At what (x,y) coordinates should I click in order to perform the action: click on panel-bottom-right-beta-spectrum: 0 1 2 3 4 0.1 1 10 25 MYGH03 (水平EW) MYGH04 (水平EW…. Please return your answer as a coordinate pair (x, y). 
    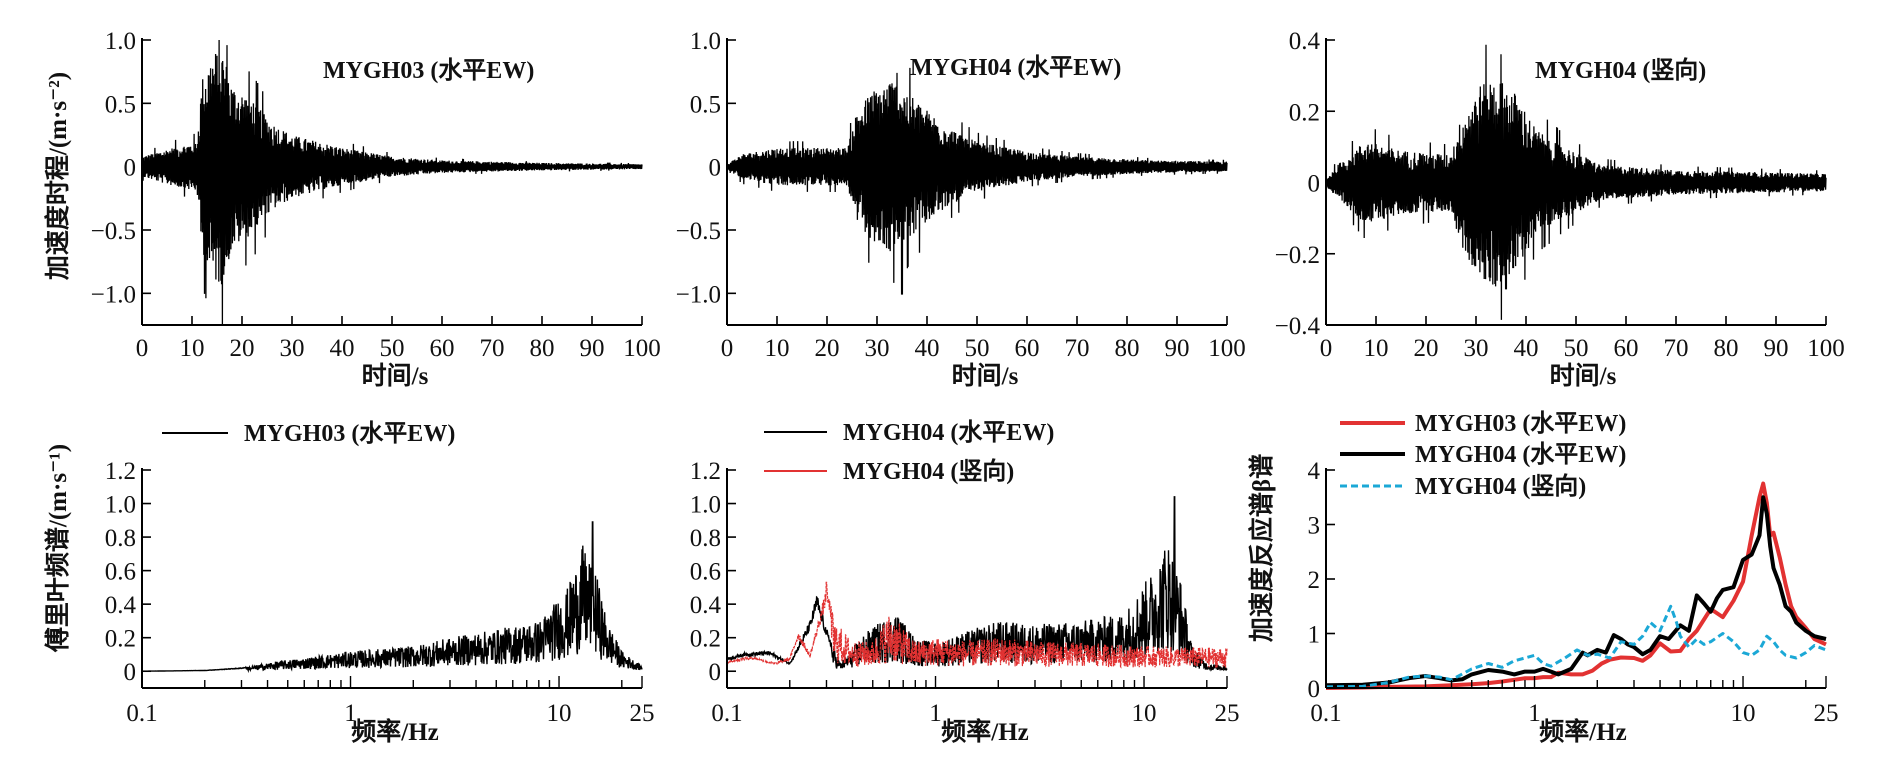
    Looking at the image, I should click on (1543, 578).